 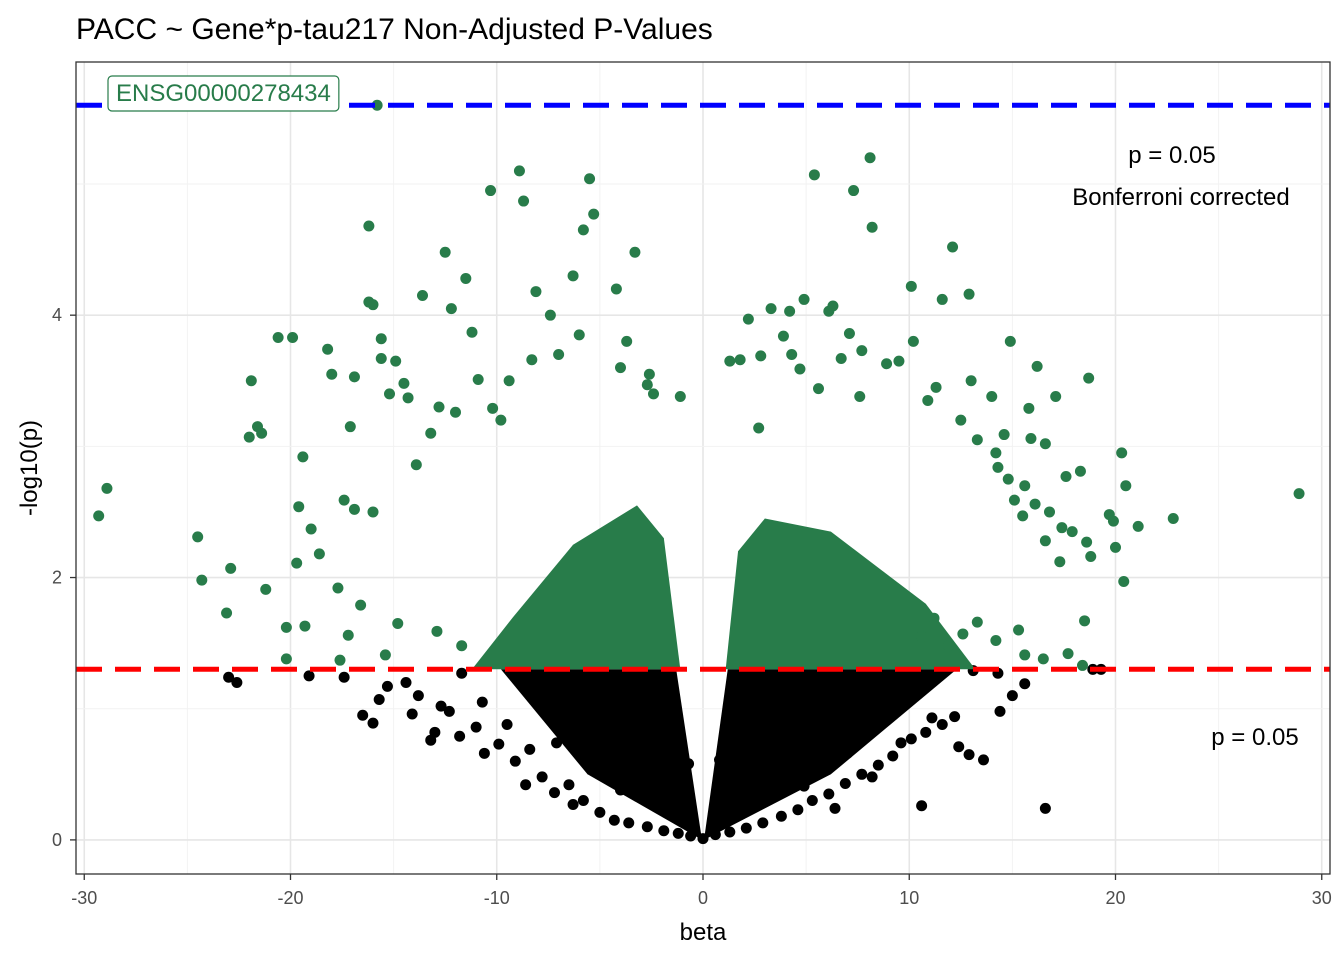 What do you see at coordinates (703, 898) in the screenshot?
I see `x-tick-label: 0` at bounding box center [703, 898].